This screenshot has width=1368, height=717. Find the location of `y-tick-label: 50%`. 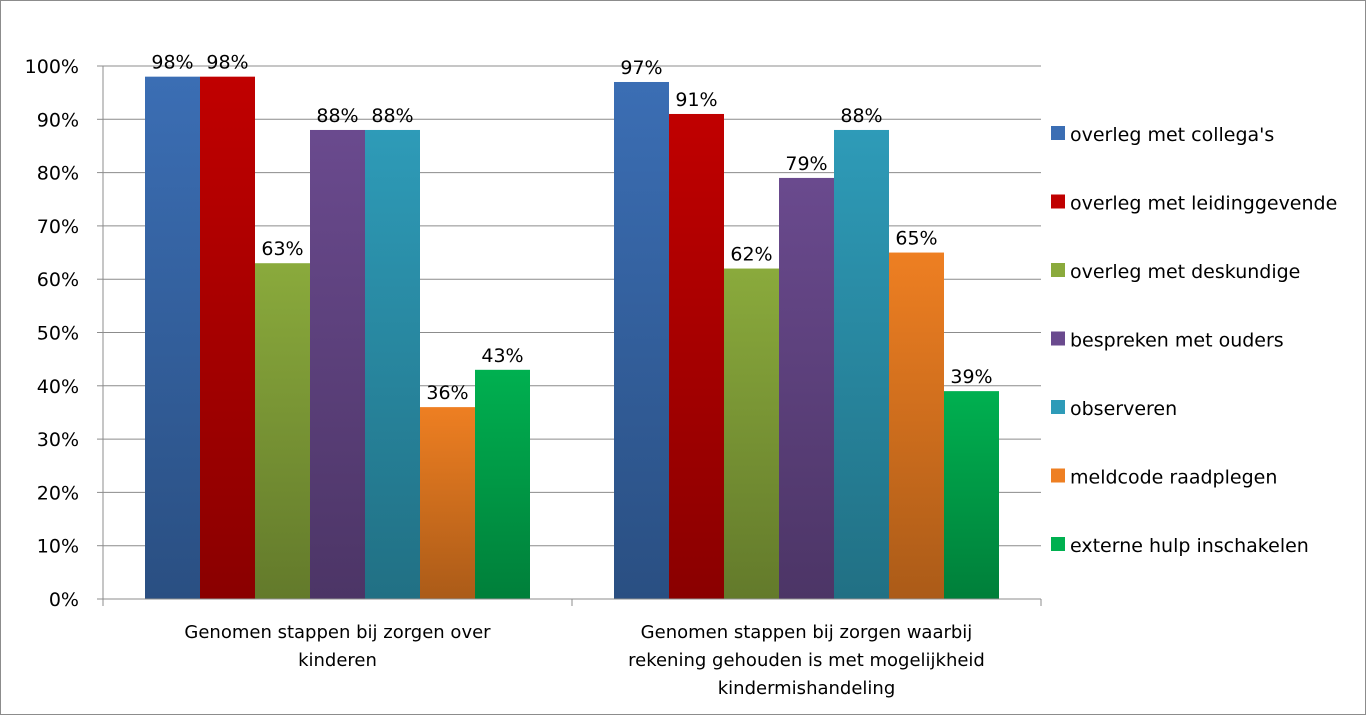

y-tick-label: 50% is located at coordinates (58, 334).